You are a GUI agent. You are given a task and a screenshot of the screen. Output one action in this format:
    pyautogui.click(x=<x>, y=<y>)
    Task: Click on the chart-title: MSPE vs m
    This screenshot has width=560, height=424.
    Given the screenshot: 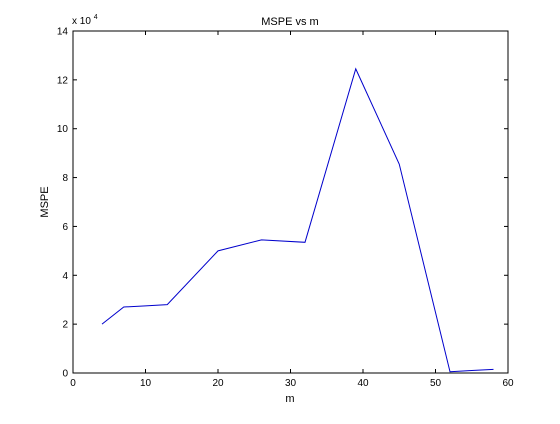 What is the action you would take?
    pyautogui.click(x=289, y=22)
    